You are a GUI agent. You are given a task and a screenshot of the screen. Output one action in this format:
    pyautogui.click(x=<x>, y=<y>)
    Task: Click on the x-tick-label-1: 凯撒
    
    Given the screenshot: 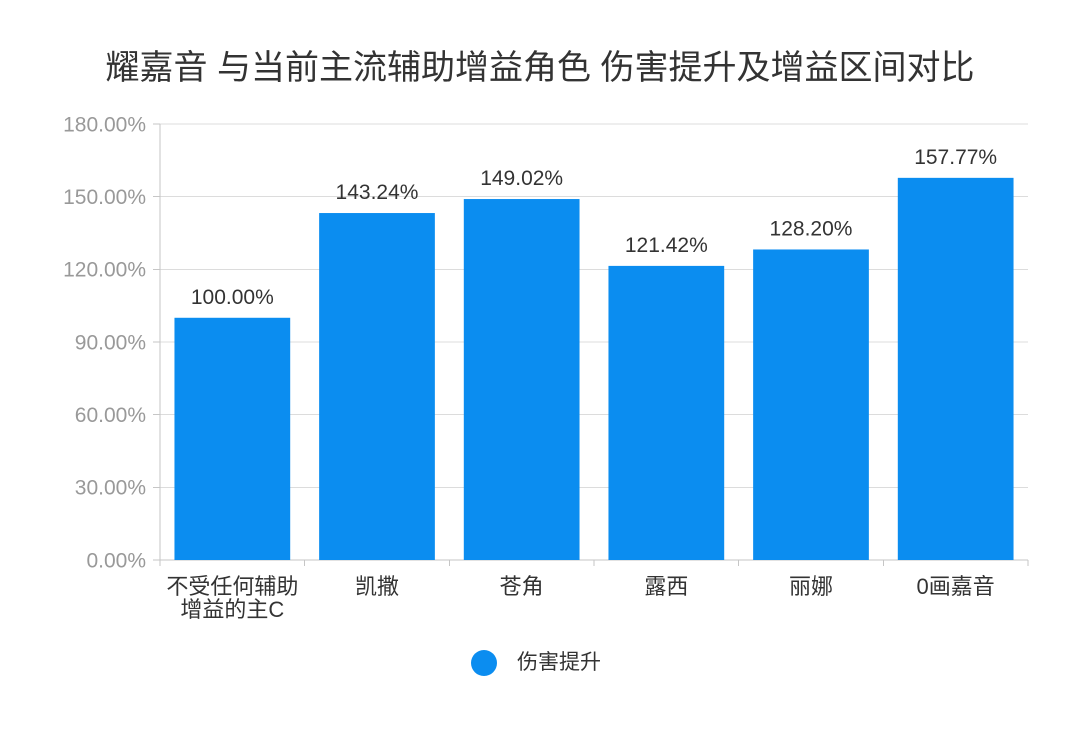 What is the action you would take?
    pyautogui.click(x=377, y=586)
    